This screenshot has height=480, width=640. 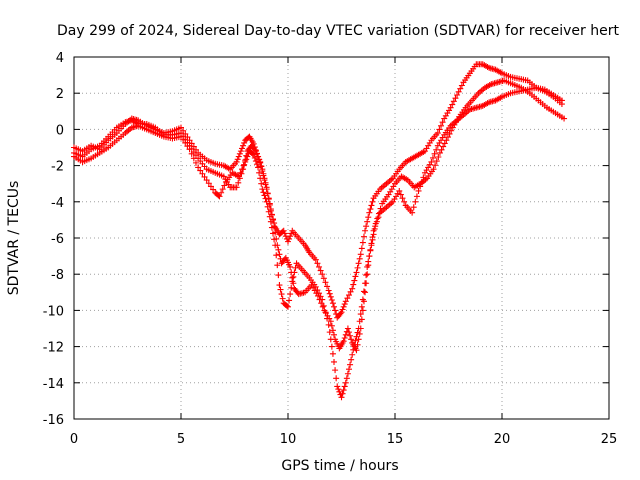 I want to click on y-tick-label: -10, so click(x=53, y=311).